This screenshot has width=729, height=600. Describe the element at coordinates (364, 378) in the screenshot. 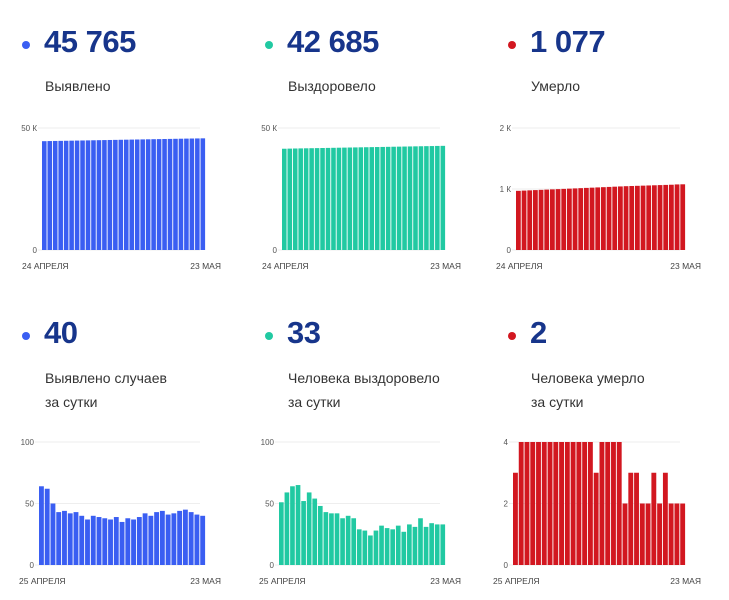

I see `stat-label: Человека выздоровело` at that location.